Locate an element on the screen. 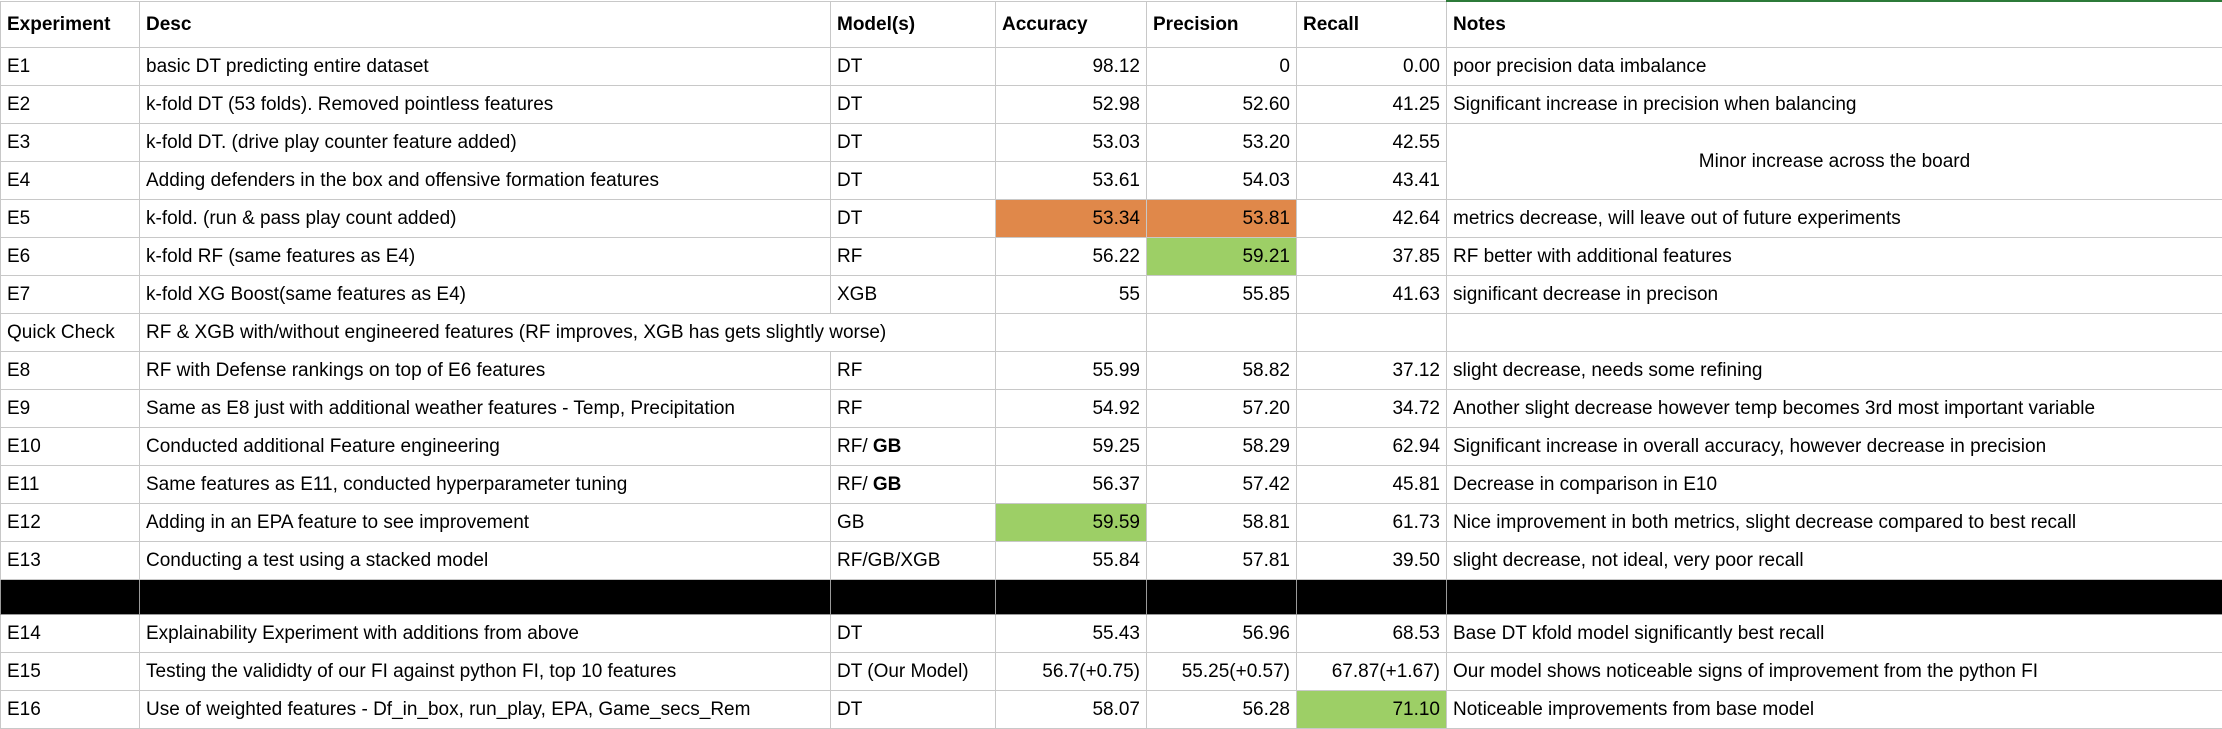 This screenshot has height=729, width=2222. cell-recall: 45.81 is located at coordinates (1372, 485).